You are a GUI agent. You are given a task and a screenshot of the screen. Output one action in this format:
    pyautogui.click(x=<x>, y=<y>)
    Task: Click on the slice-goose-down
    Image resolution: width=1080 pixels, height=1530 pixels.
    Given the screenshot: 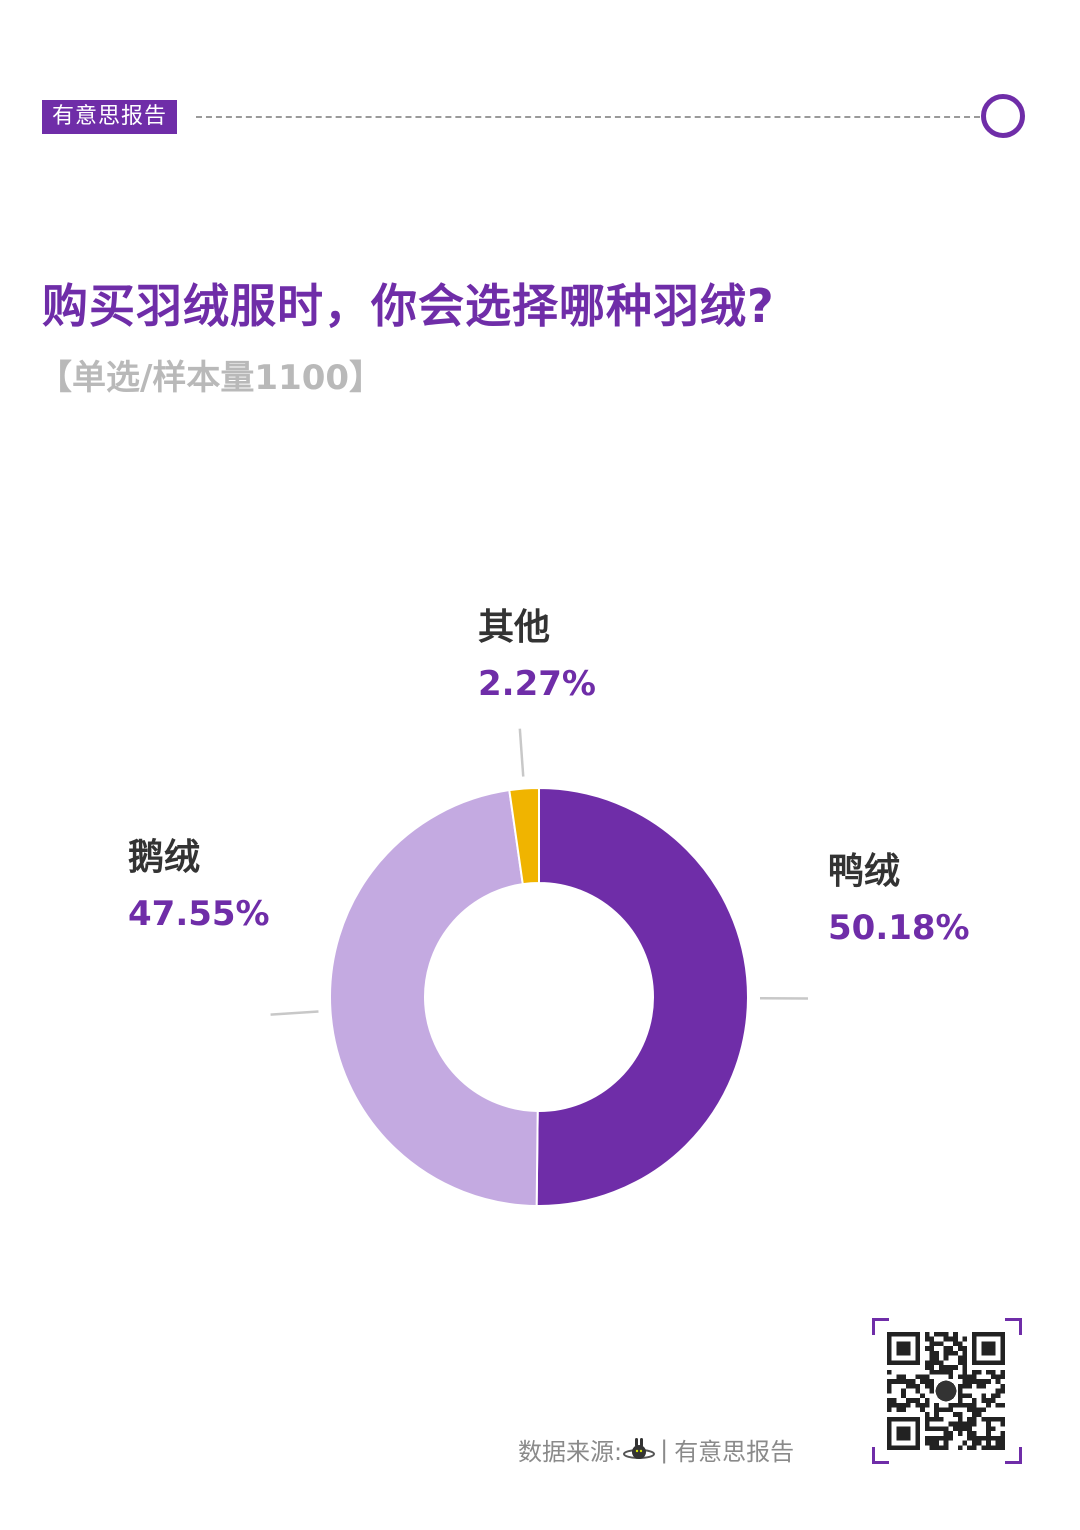 What is the action you would take?
    pyautogui.click(x=434, y=997)
    